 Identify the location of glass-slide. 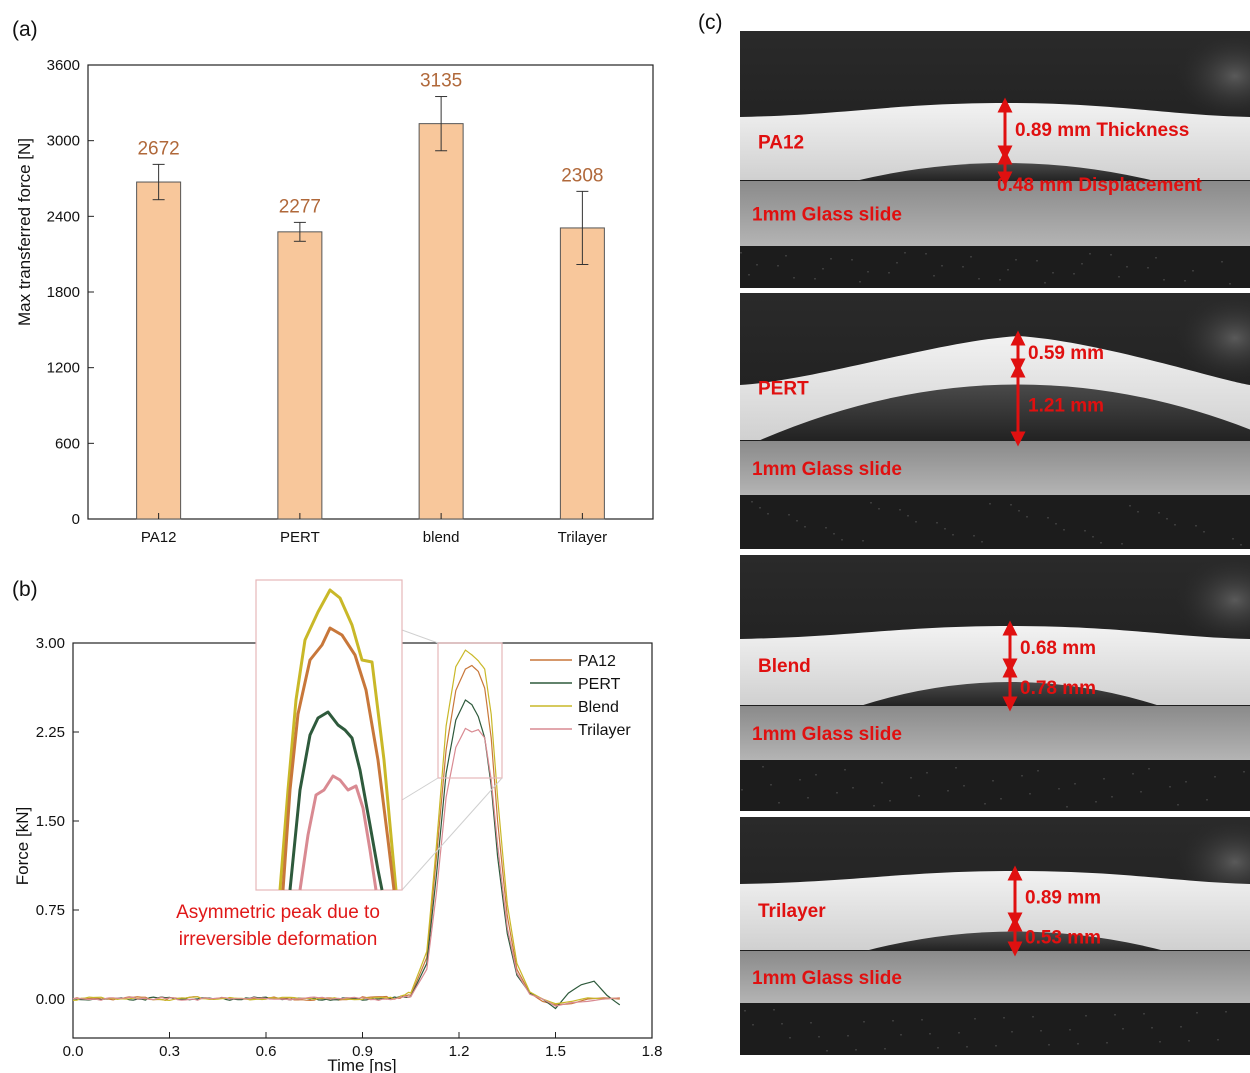
(995, 977).